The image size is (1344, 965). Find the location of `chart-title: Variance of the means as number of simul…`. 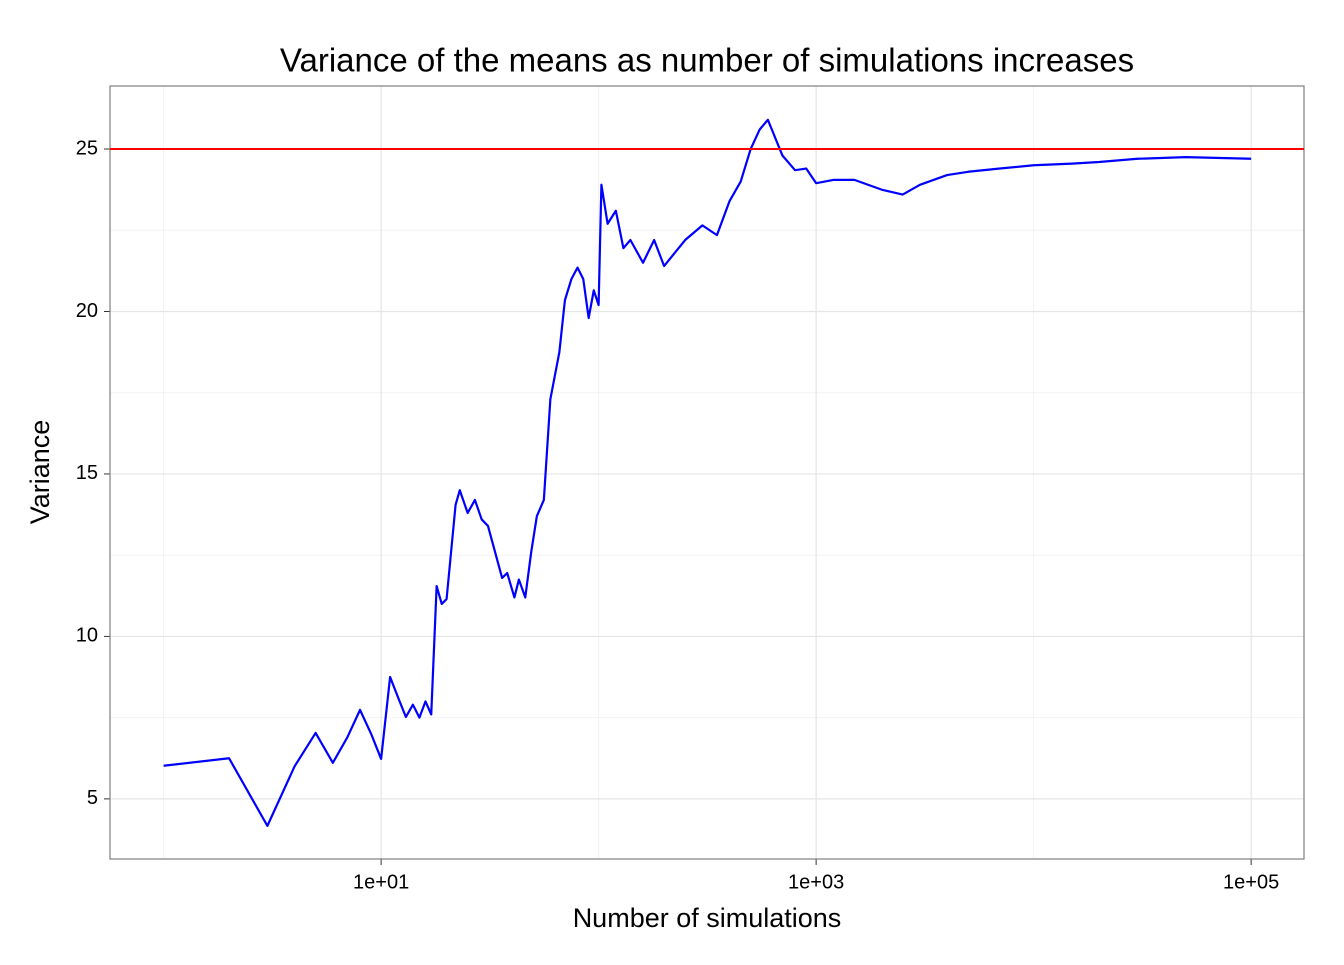

chart-title: Variance of the means as number of simul… is located at coordinates (707, 60).